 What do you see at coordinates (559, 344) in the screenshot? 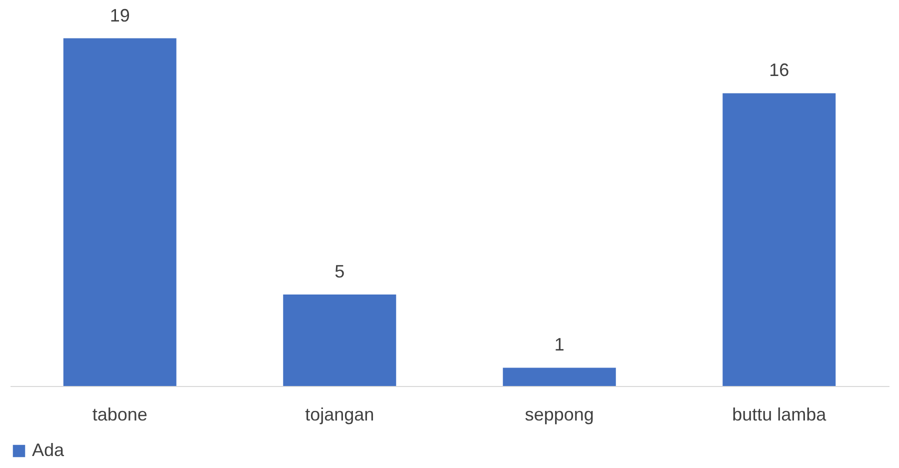
I see `data-label: 1` at bounding box center [559, 344].